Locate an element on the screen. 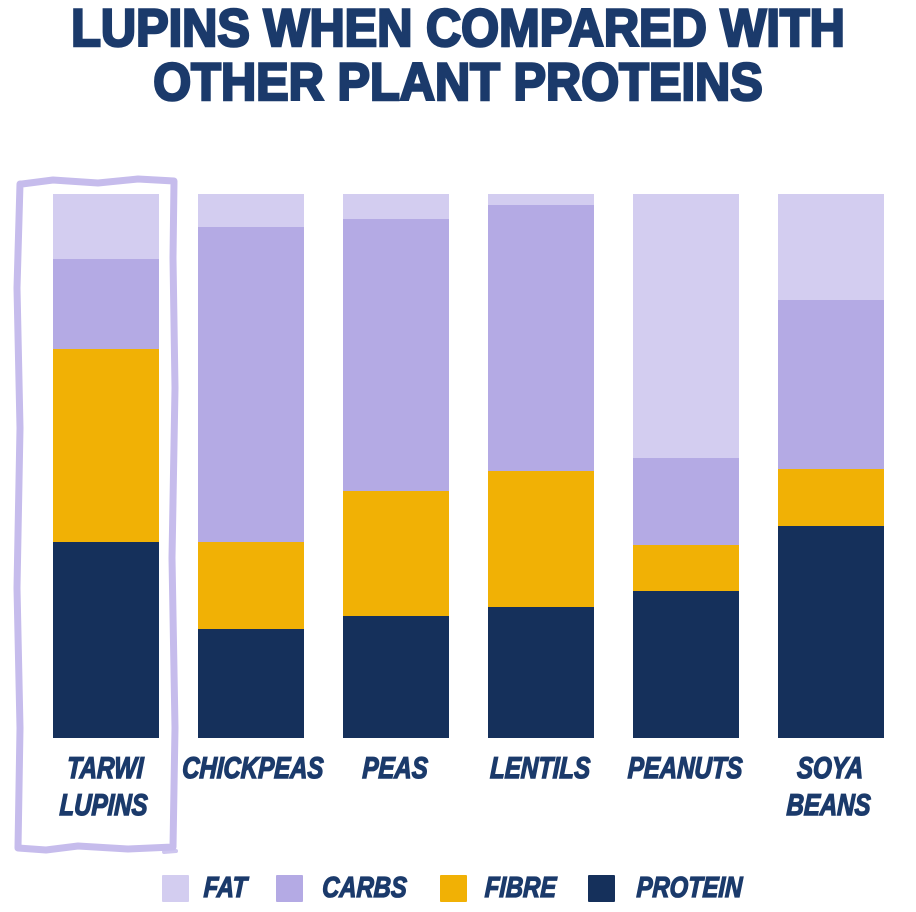  bar-peas is located at coordinates (396, 466).